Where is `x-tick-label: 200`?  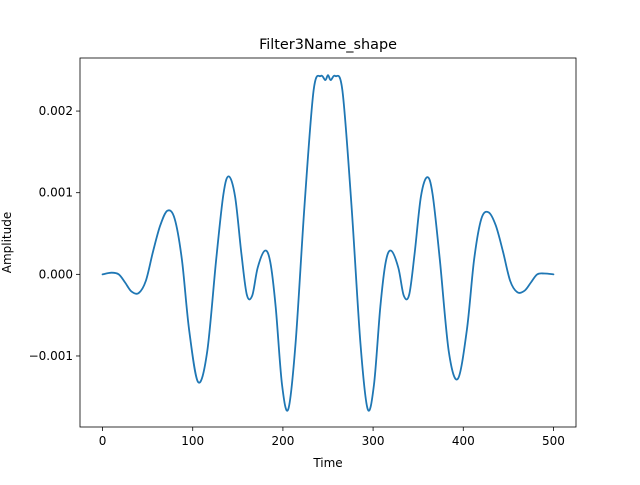
x-tick-label: 200 is located at coordinates (282, 441).